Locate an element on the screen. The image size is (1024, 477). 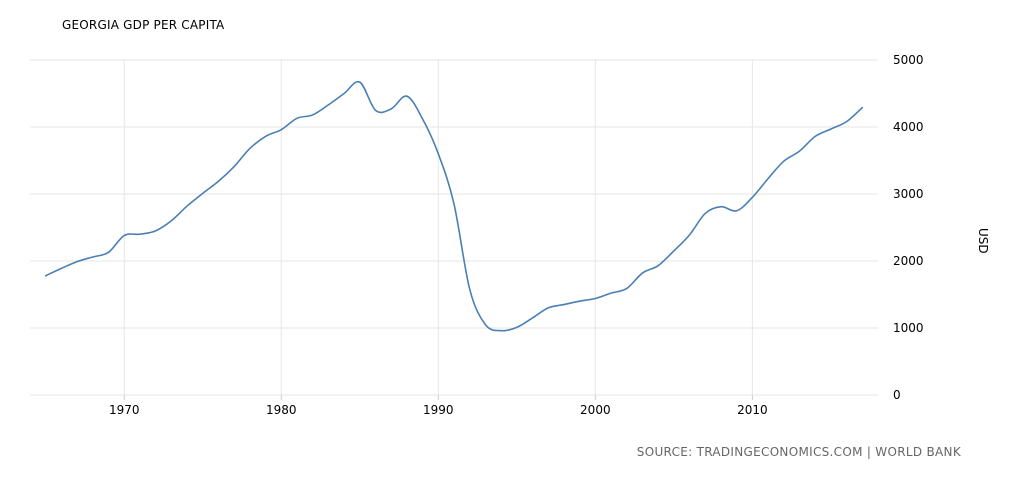
y-tick-label: 1000 is located at coordinates (908, 328).